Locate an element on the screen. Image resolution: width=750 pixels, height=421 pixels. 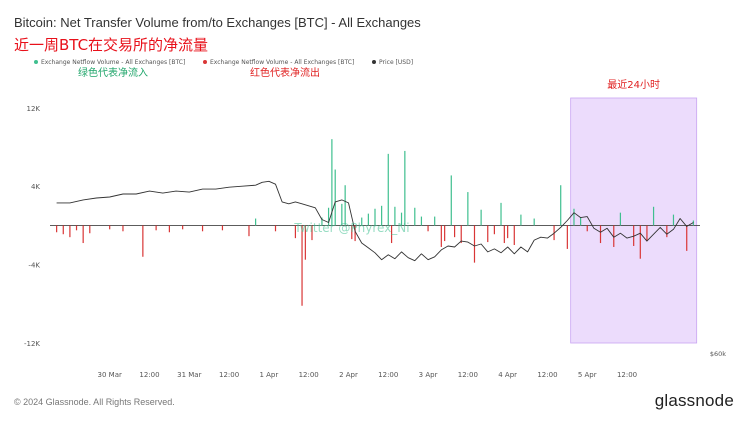
y-tick-label-0: 12K is located at coordinates (34, 109).